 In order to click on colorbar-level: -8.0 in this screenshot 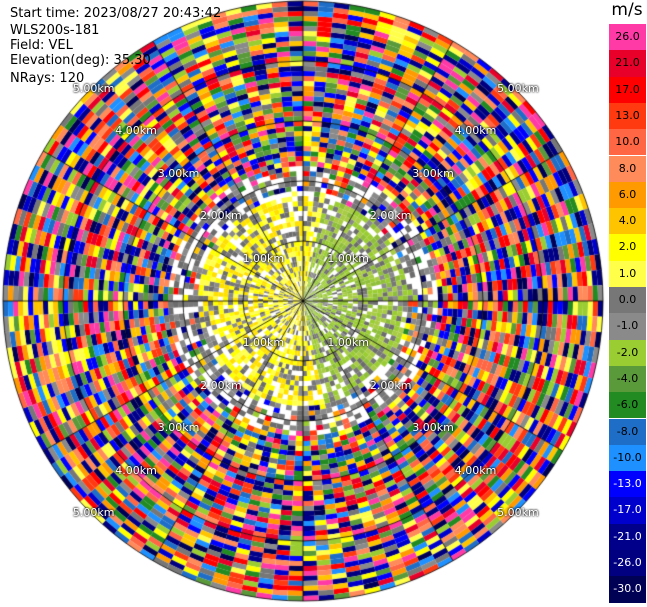, I will do `click(627, 431)`.